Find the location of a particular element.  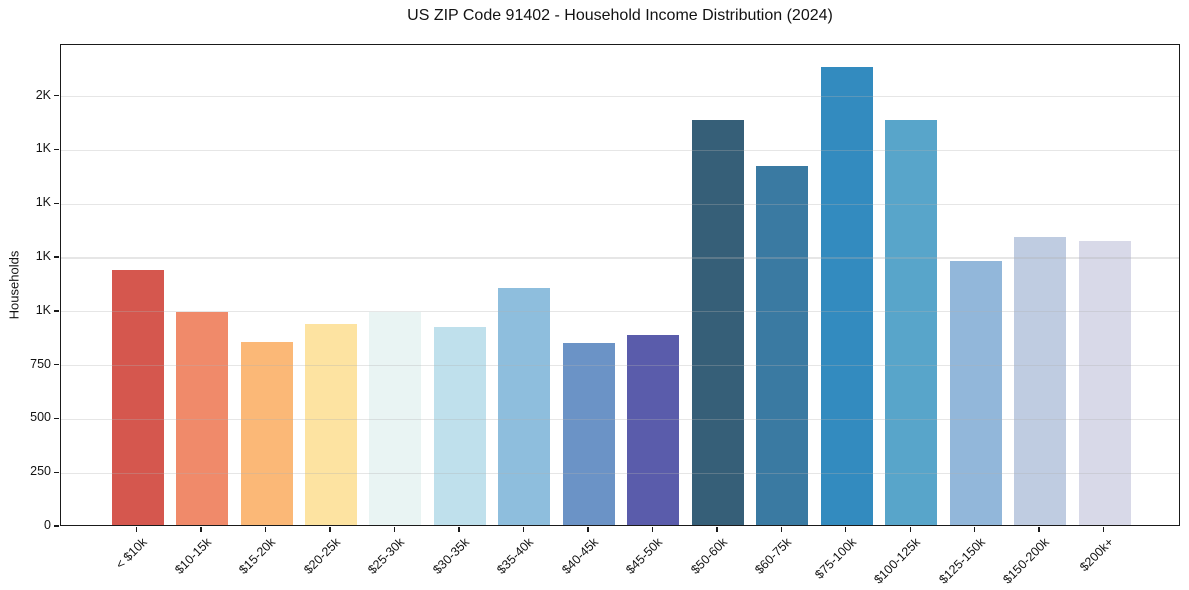

bar-$25-30k is located at coordinates (395, 418).